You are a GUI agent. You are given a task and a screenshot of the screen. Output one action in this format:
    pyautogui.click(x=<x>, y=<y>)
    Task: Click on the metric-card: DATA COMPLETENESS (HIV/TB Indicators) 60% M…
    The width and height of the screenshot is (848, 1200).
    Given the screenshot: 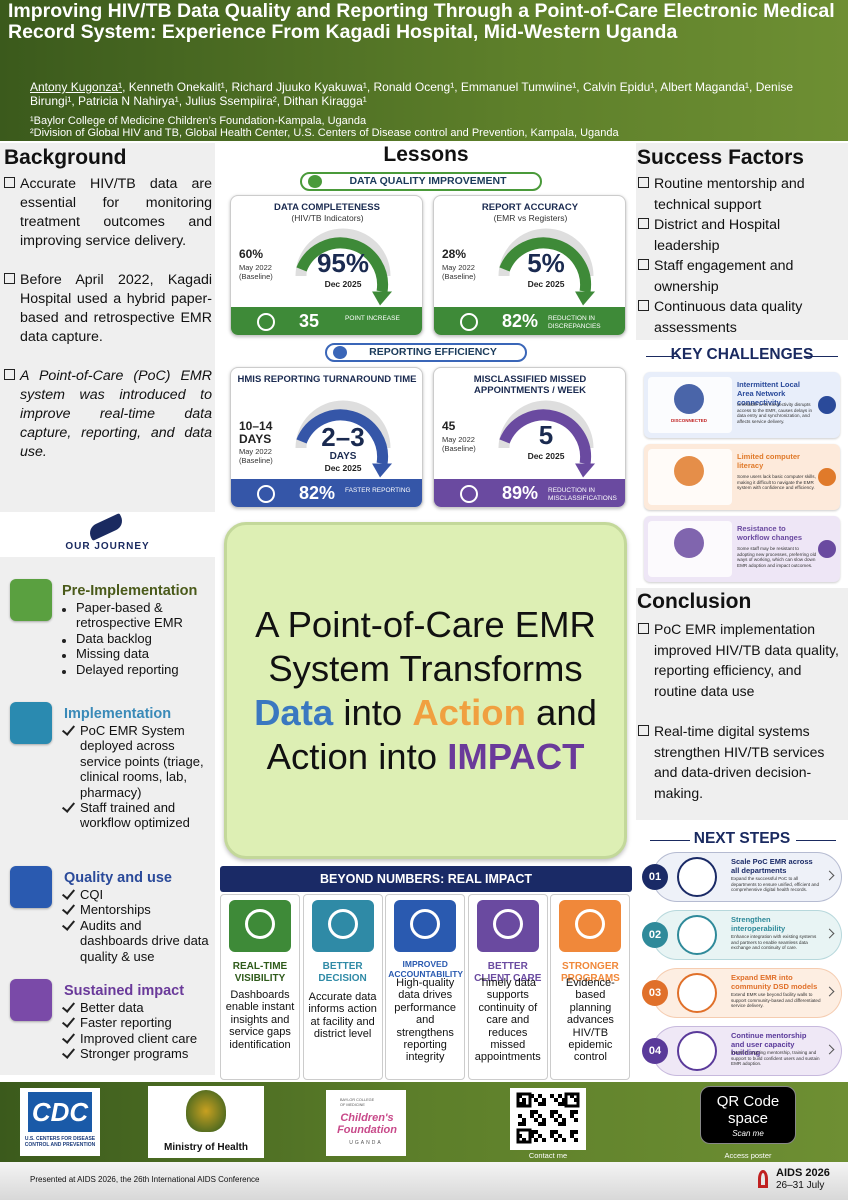 What is the action you would take?
    pyautogui.click(x=326, y=265)
    